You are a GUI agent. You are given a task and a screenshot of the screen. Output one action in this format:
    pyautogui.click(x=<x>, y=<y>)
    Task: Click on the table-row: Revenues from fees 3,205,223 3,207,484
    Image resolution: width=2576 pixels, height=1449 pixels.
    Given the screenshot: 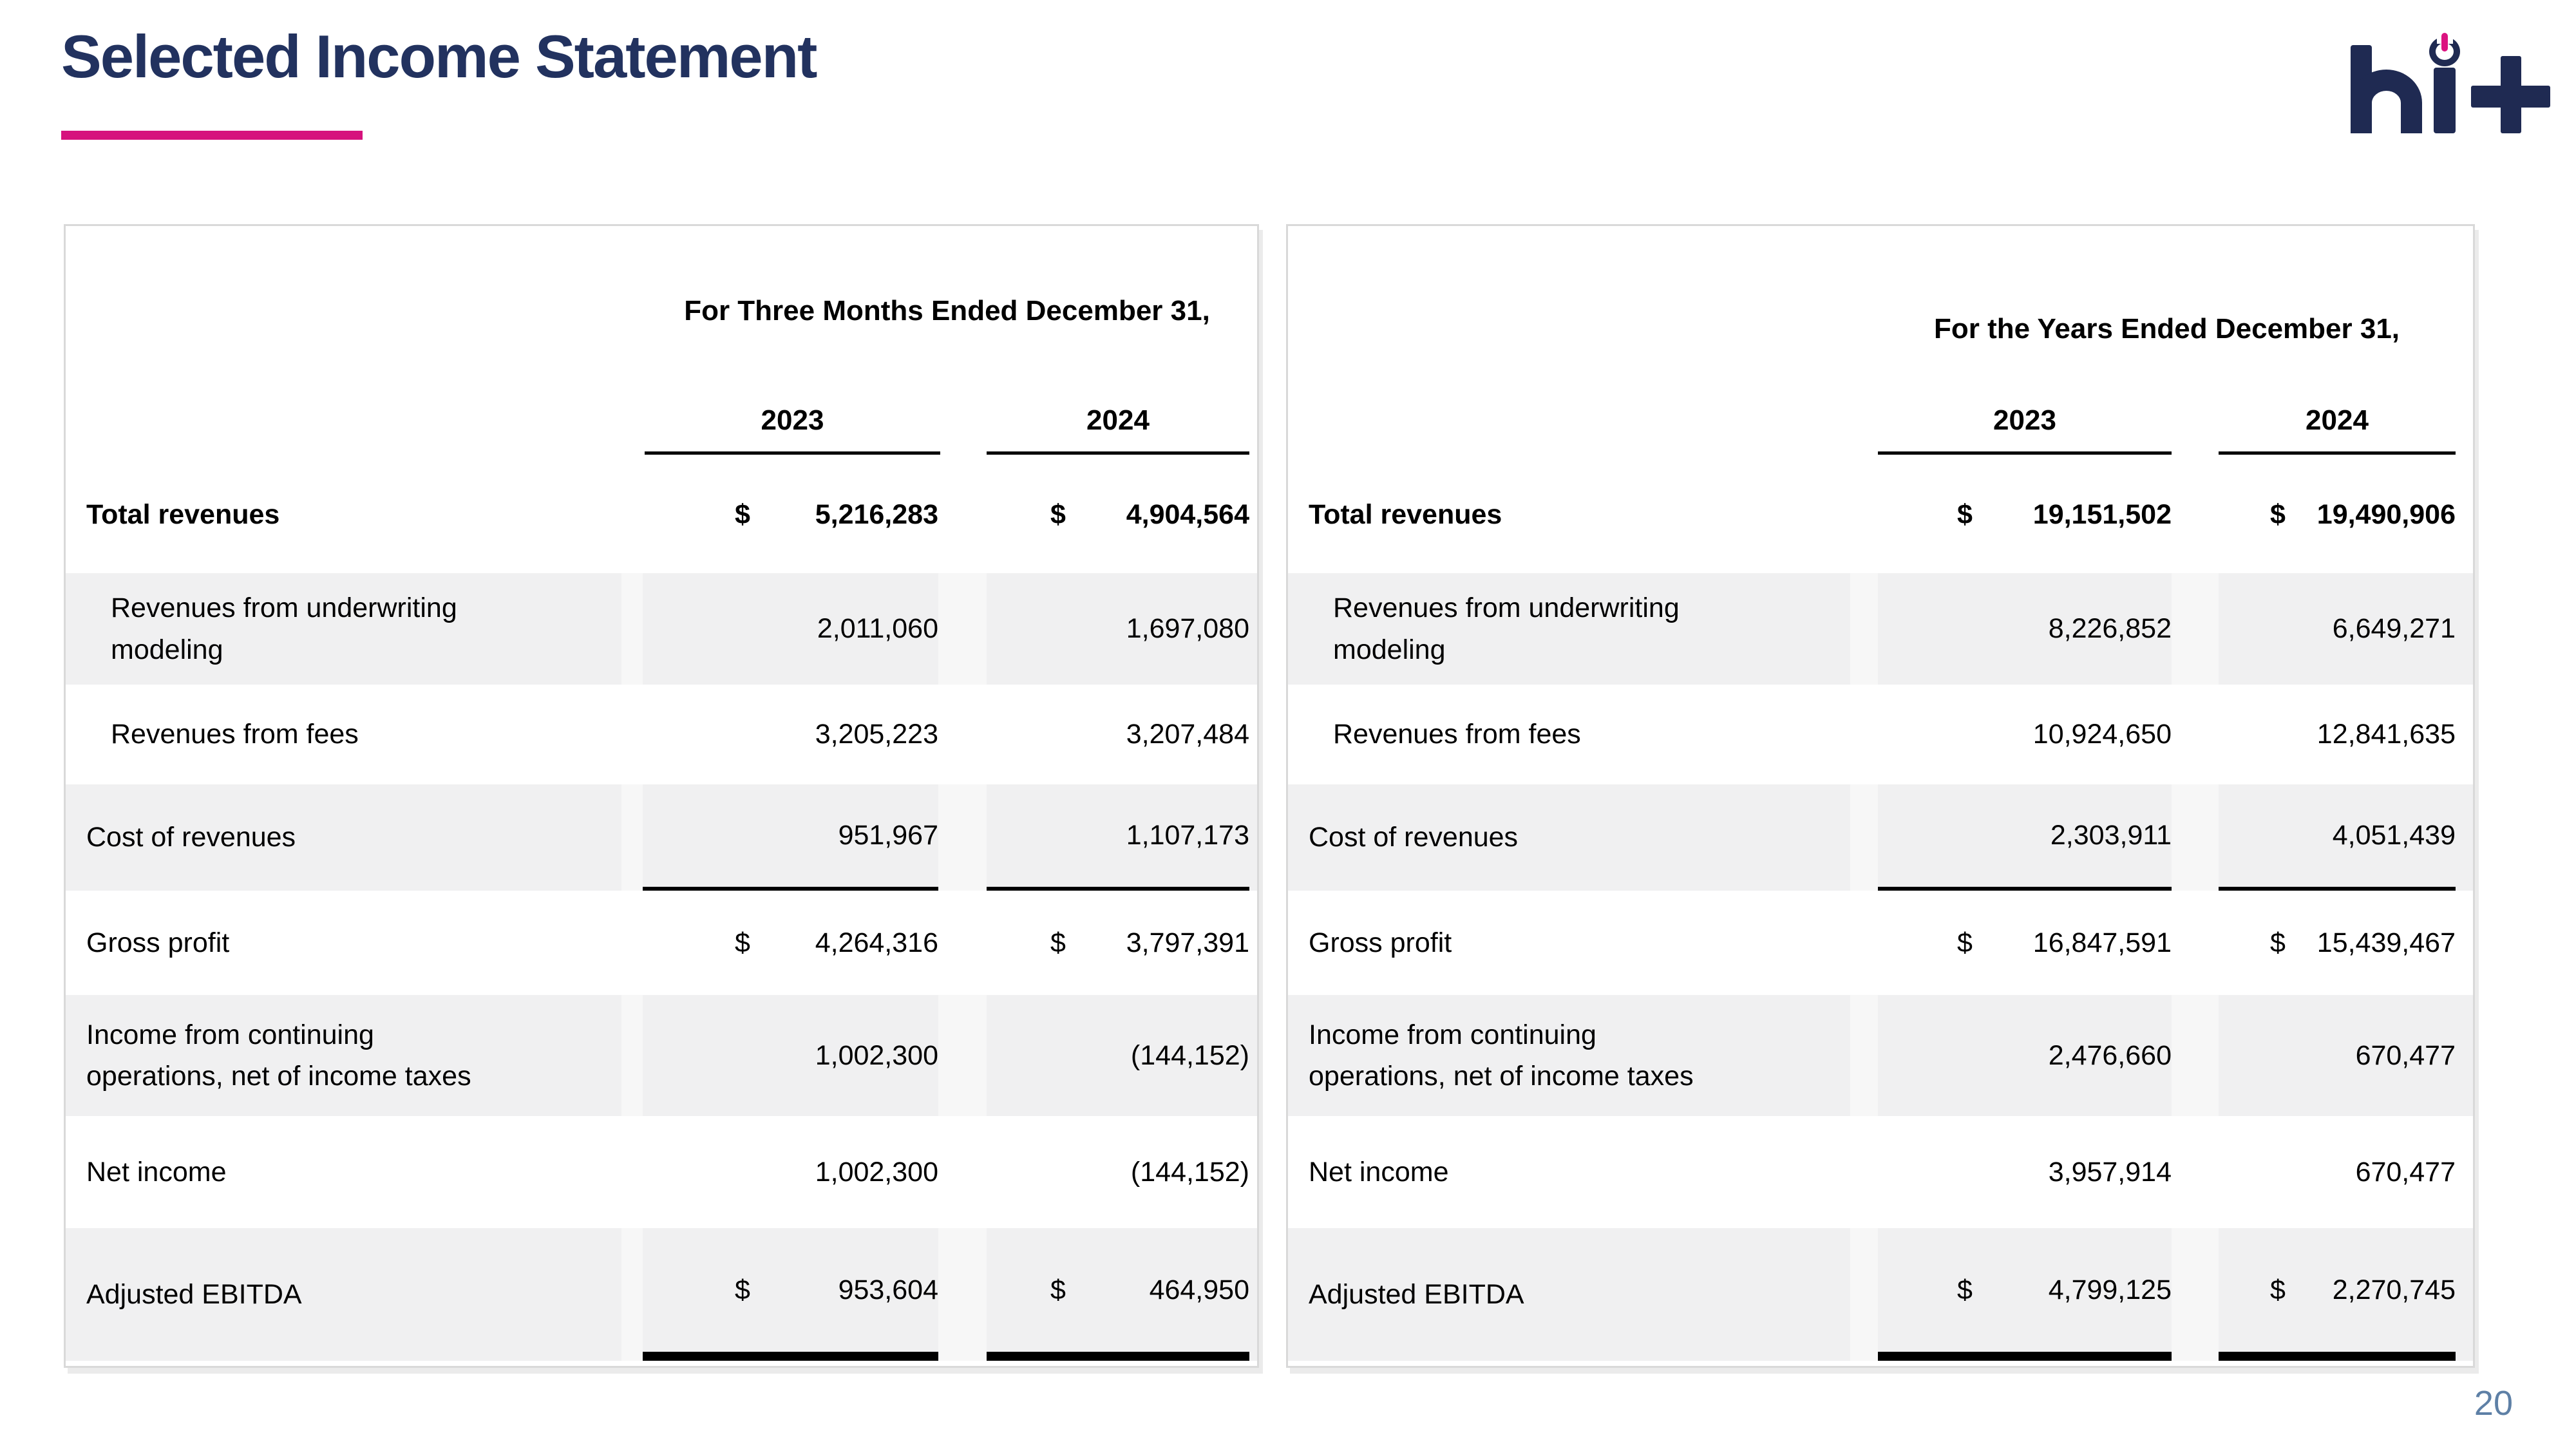 What is the action you would take?
    pyautogui.click(x=661, y=734)
    